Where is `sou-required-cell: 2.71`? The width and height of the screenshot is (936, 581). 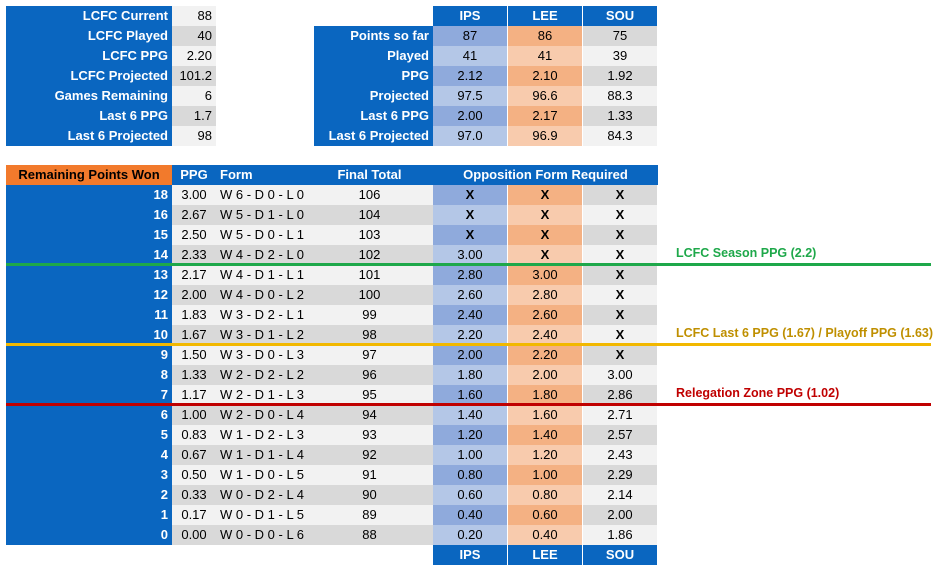 sou-required-cell: 2.71 is located at coordinates (620, 415).